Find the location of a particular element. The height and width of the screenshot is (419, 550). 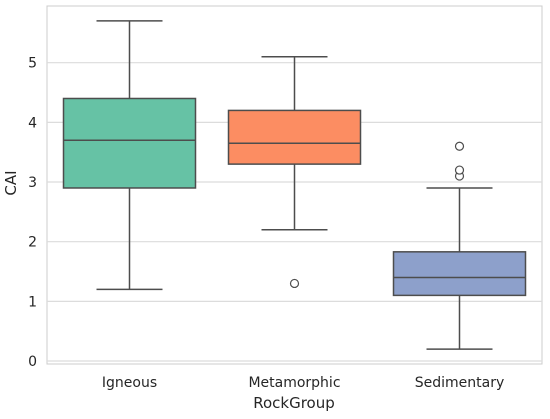

y-axis-ticks: 0 1 2 3 4 5 is located at coordinates (32, 213).